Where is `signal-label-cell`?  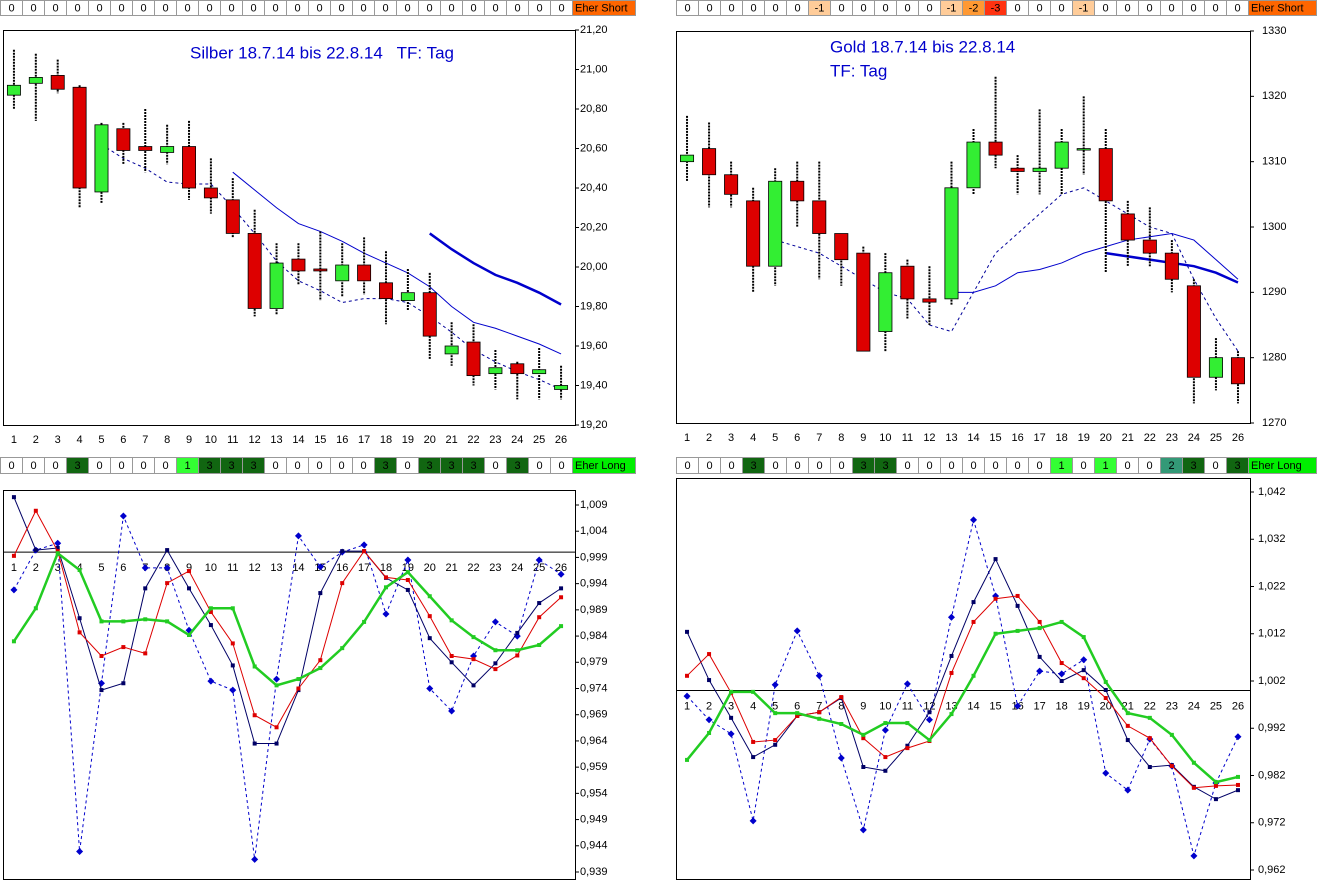
signal-label-cell is located at coordinates (604, 8).